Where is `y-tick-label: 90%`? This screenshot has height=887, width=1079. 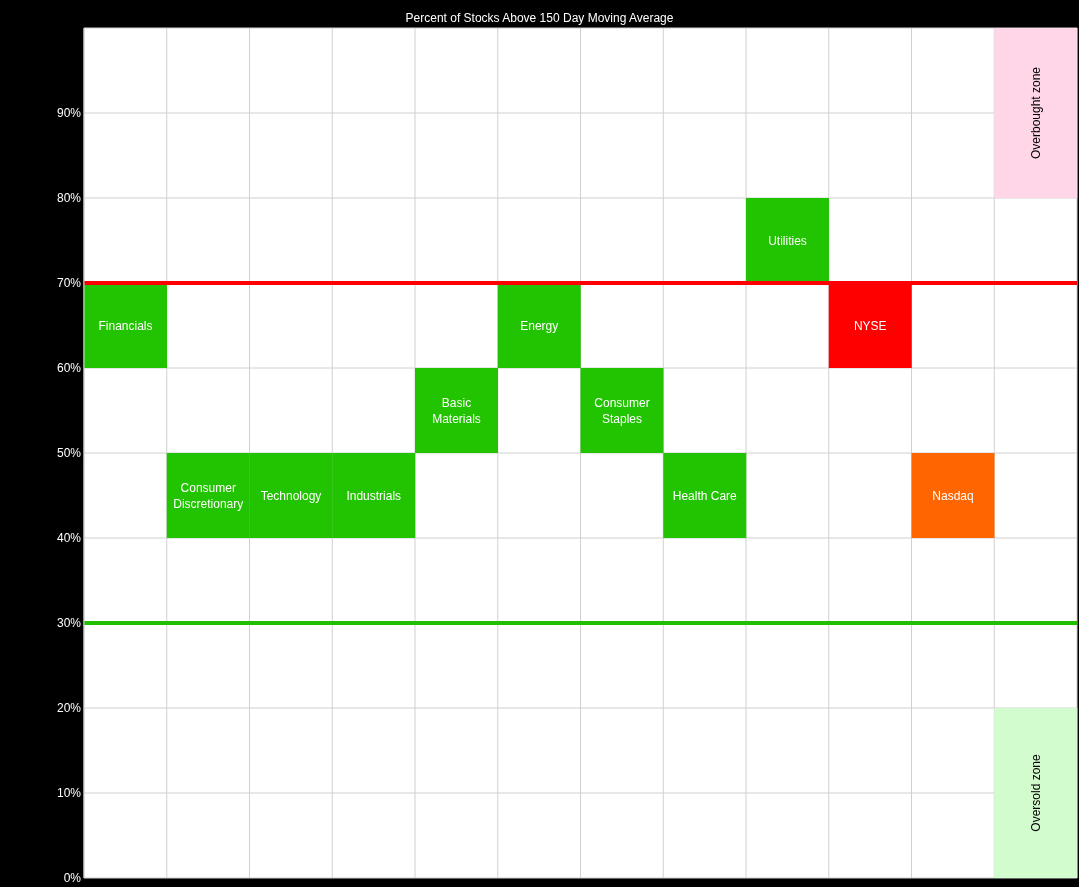 y-tick-label: 90% is located at coordinates (69, 113).